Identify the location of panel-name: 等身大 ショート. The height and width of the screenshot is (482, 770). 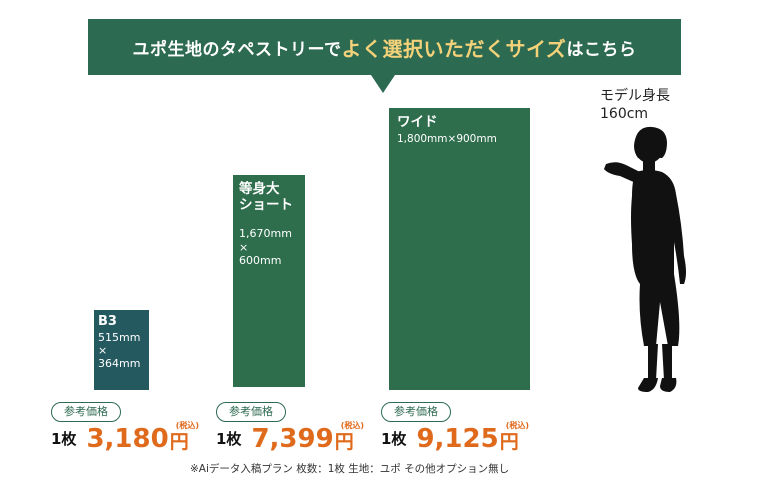
(269, 197).